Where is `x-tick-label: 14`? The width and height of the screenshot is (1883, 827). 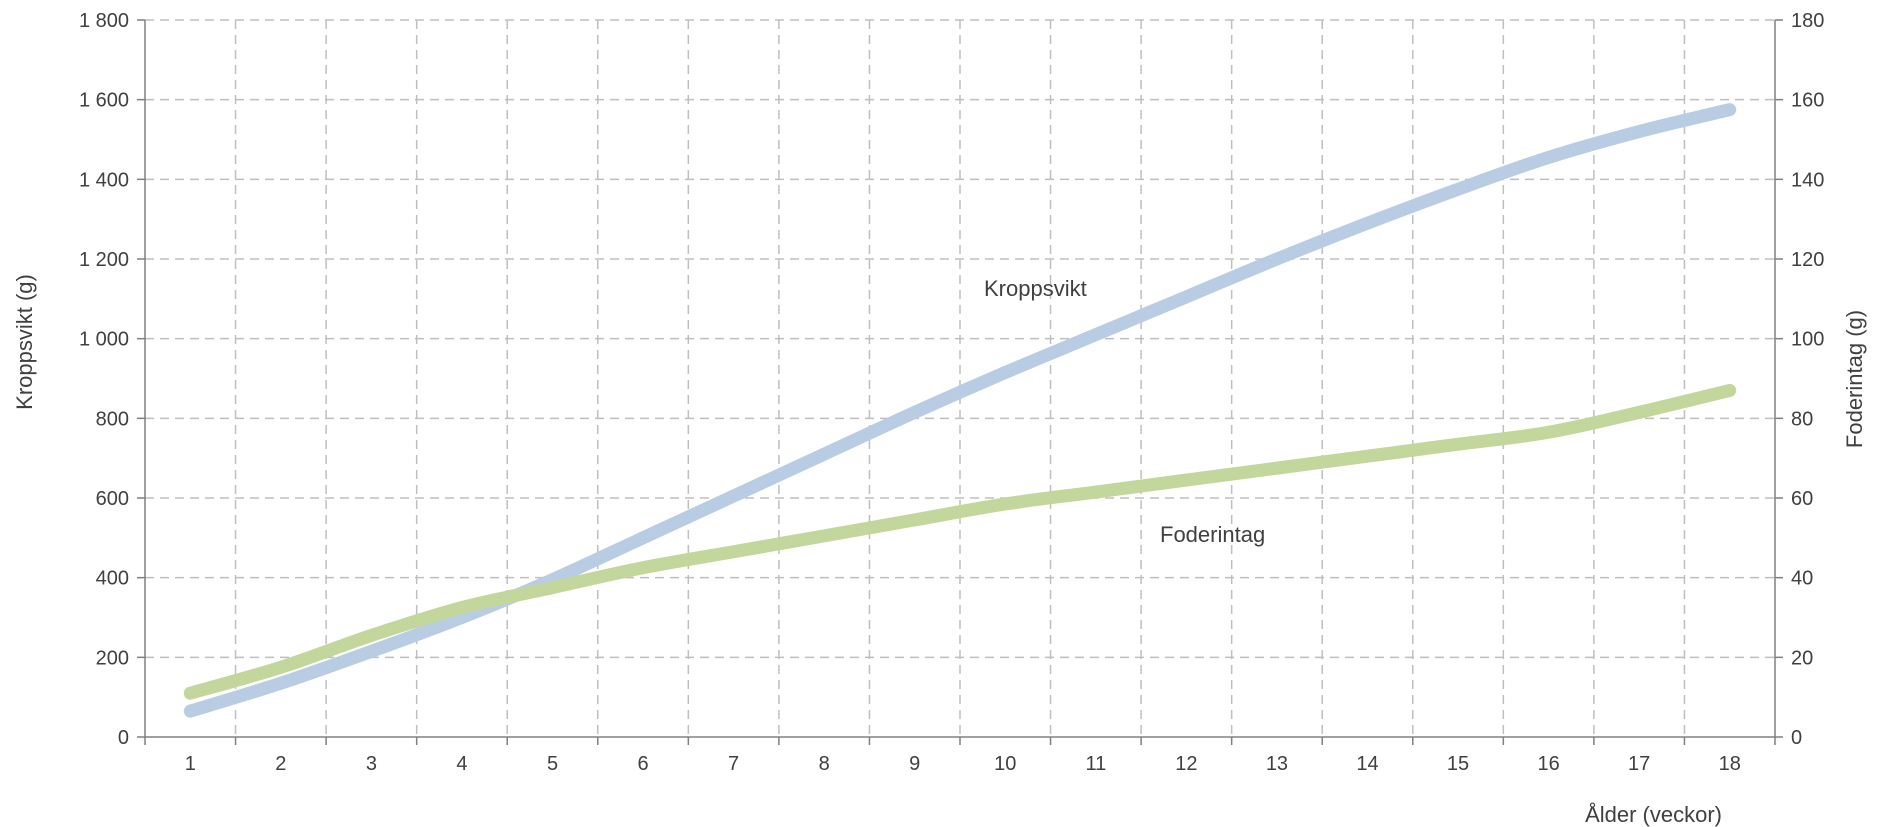
x-tick-label: 14 is located at coordinates (1367, 764).